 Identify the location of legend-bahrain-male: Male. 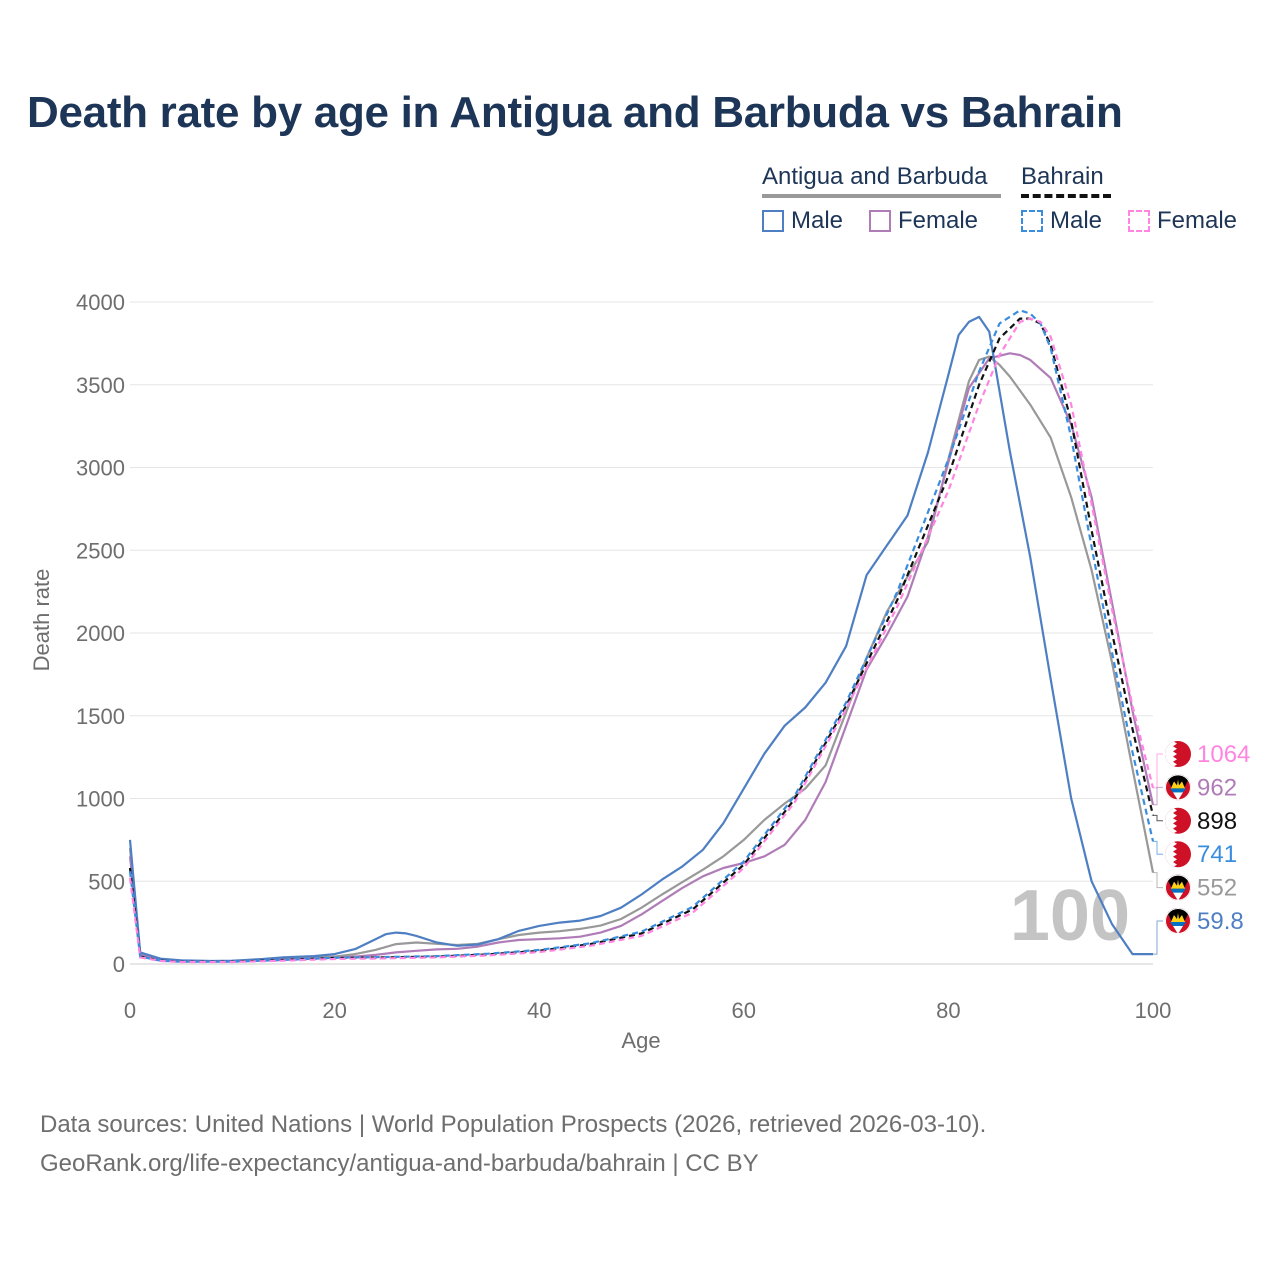
(1061, 221).